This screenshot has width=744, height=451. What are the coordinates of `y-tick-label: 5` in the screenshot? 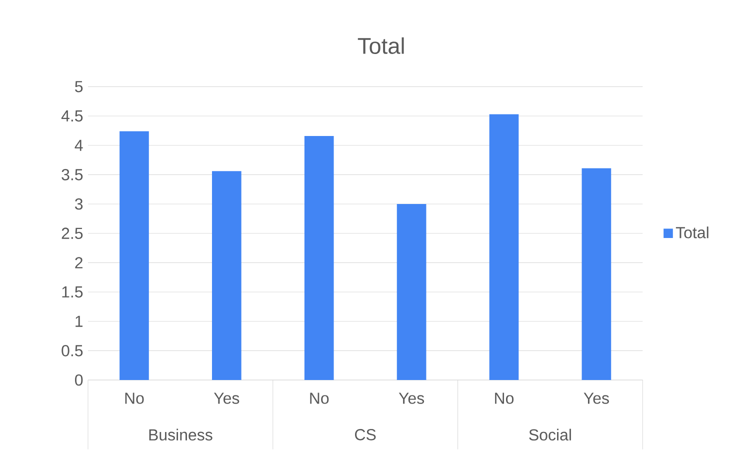 It's located at (79, 86).